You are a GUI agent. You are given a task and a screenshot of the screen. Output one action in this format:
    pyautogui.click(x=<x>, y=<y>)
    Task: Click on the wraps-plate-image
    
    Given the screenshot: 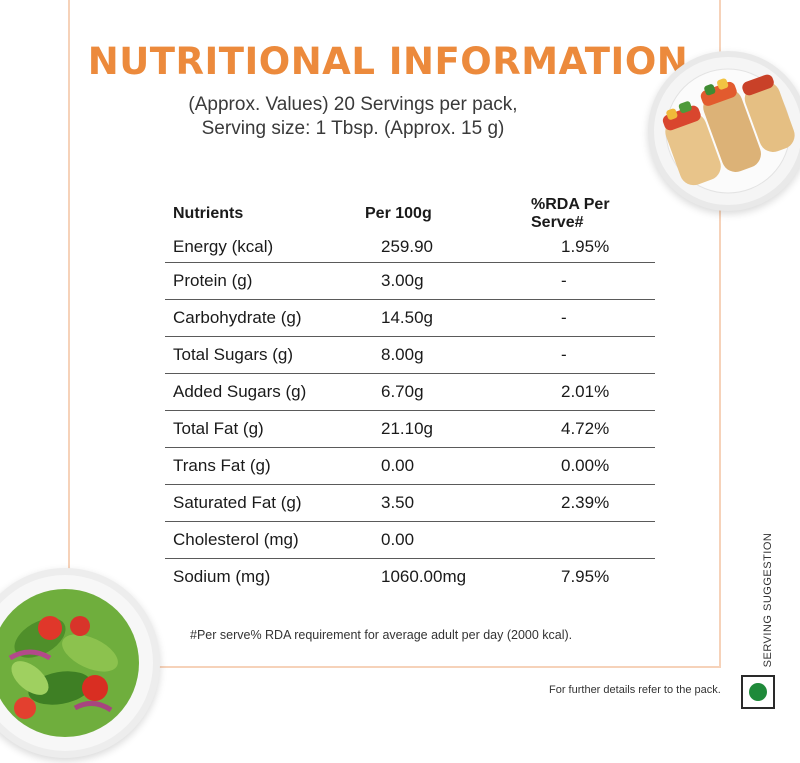 What is the action you would take?
    pyautogui.click(x=724, y=131)
    